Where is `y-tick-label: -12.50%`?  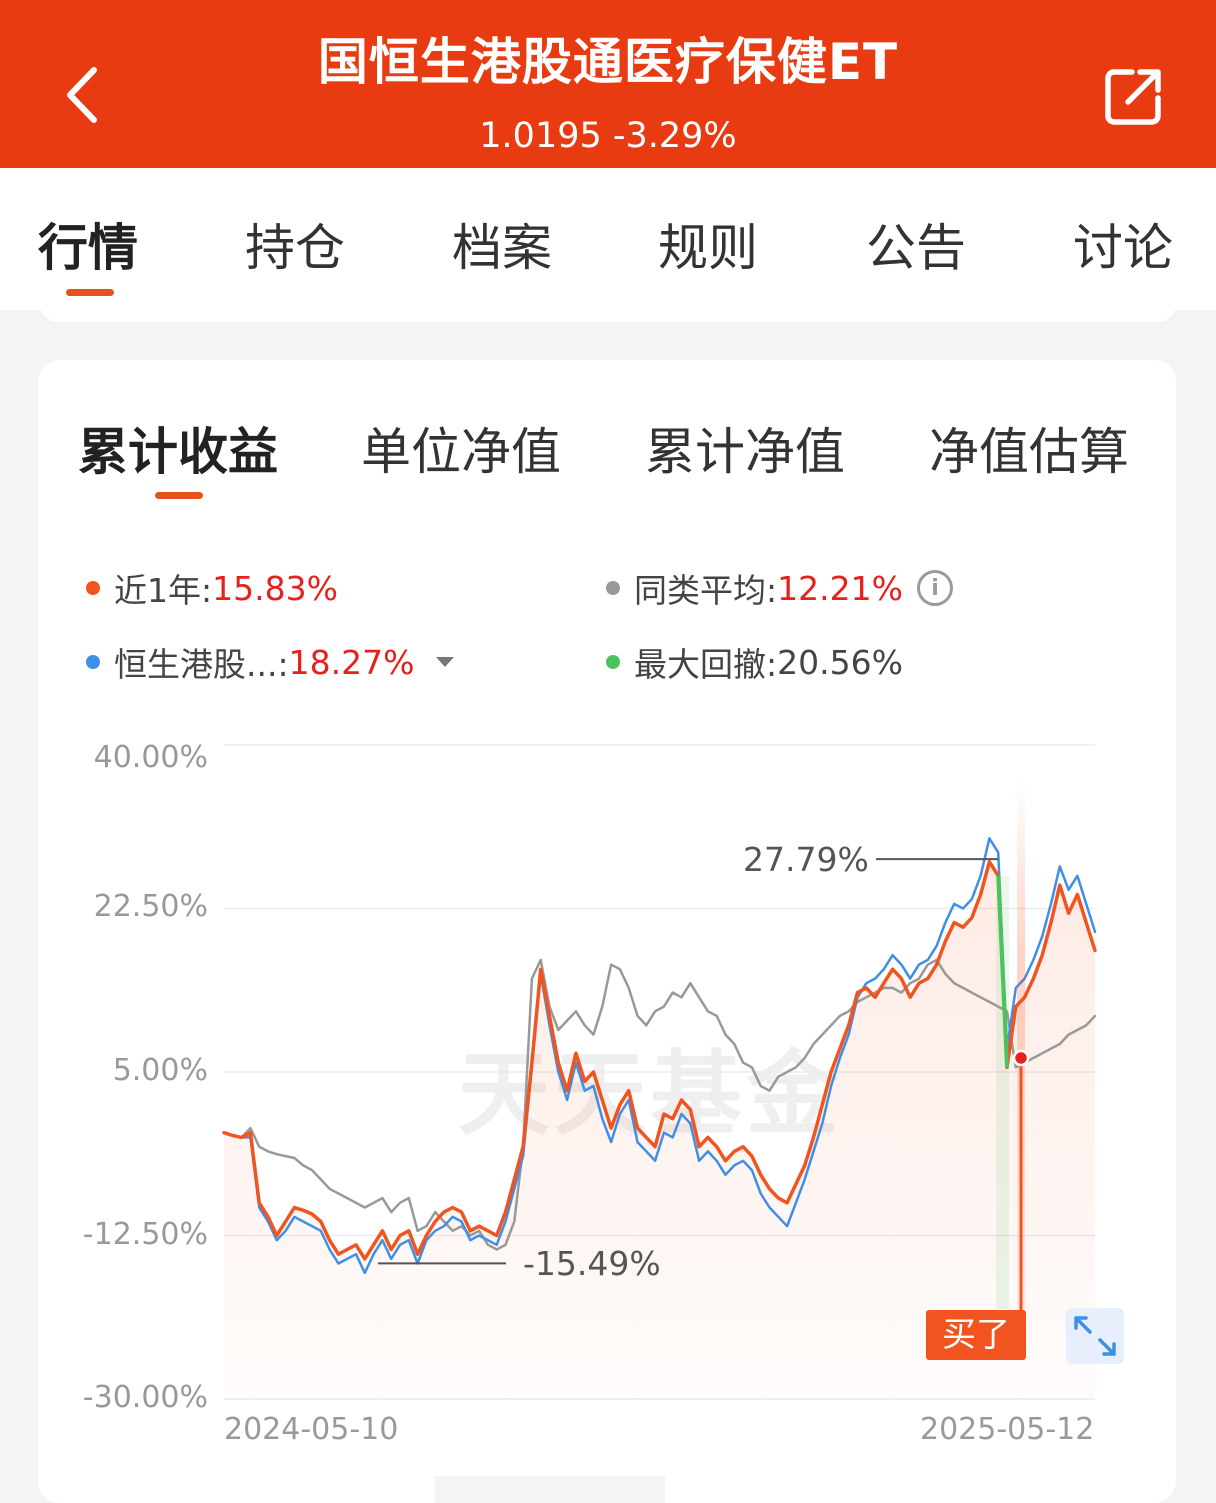 y-tick-label: -12.50% is located at coordinates (145, 1234).